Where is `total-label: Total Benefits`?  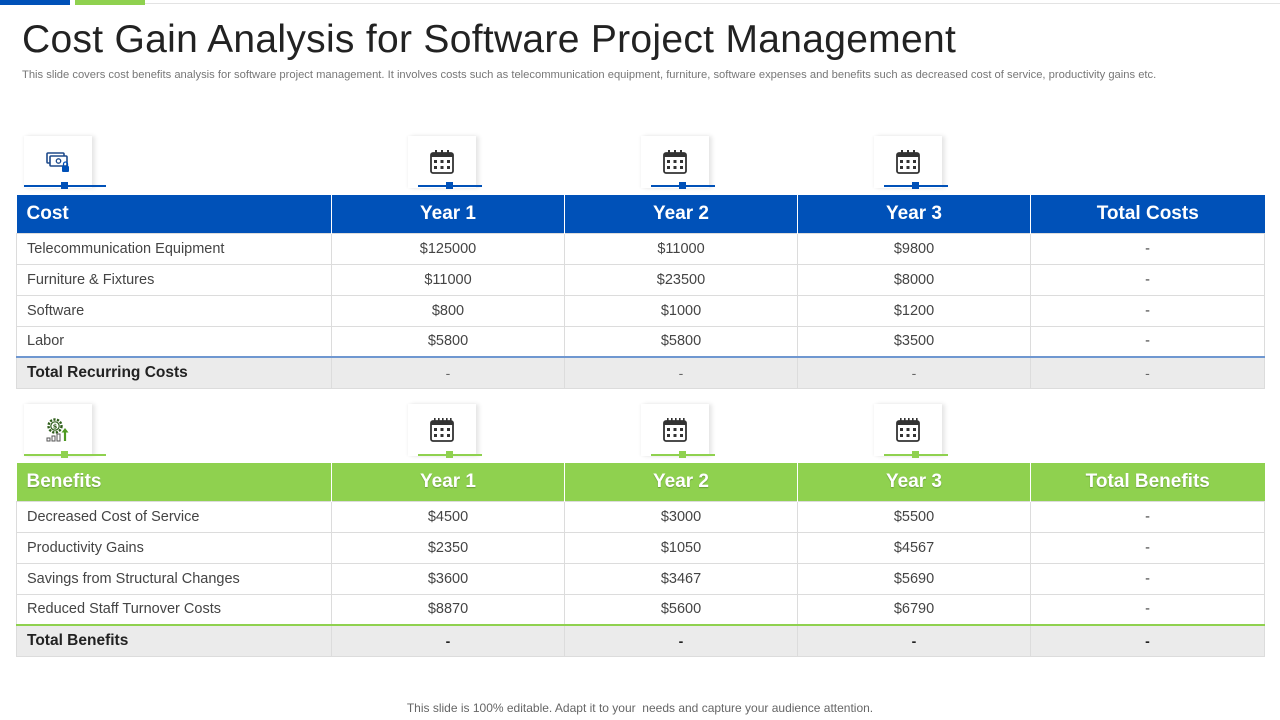 total-label: Total Benefits is located at coordinates (174, 640).